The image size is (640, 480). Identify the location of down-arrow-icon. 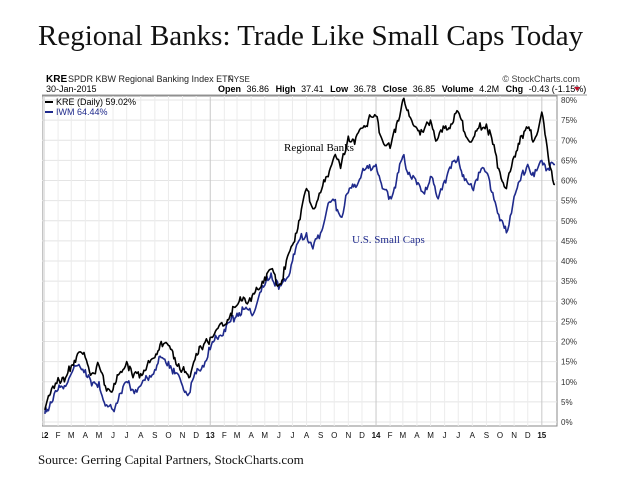
(577, 89).